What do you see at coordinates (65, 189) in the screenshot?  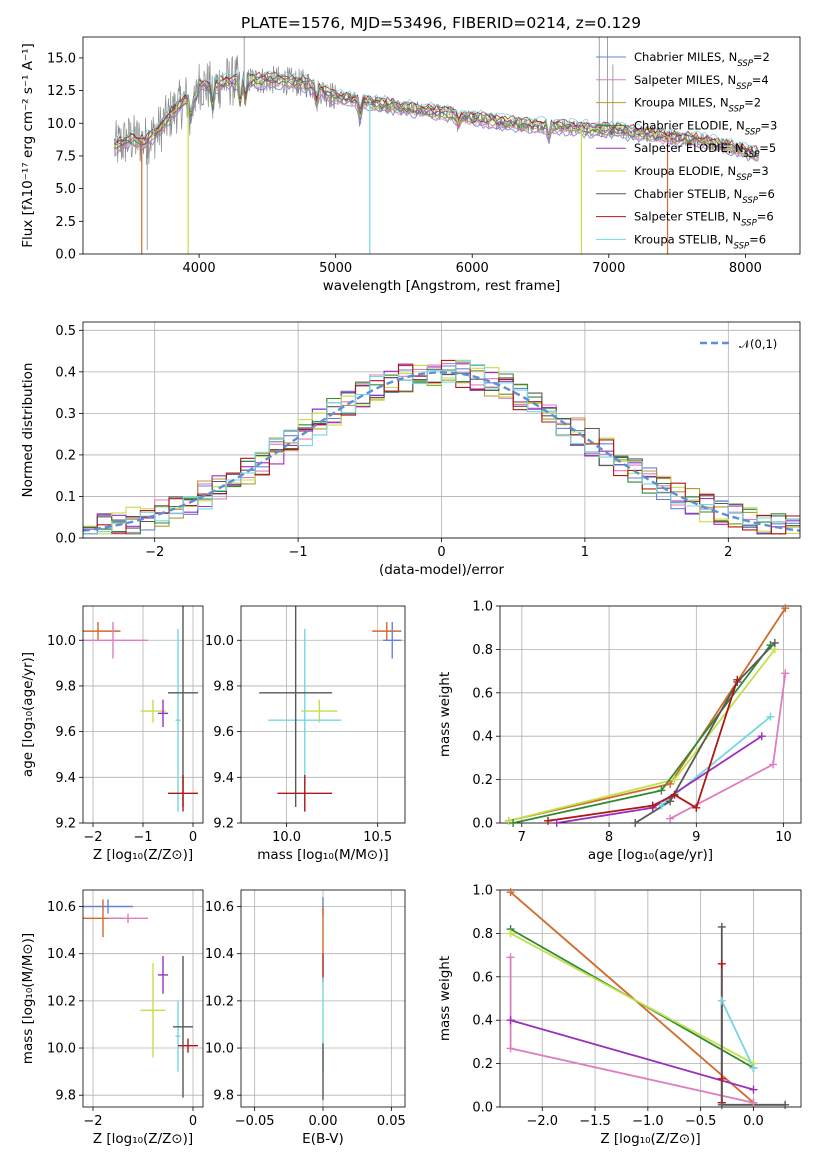 I see `y-tick-label: 5.0` at bounding box center [65, 189].